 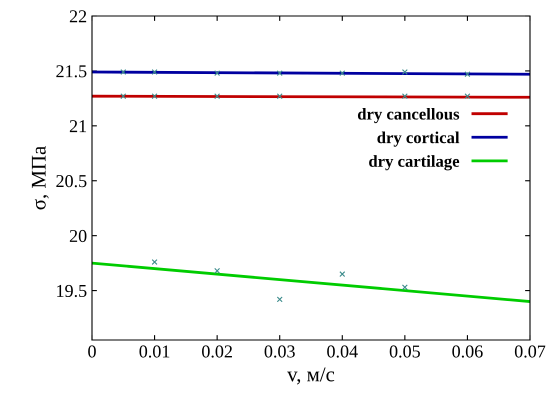 What do you see at coordinates (71, 181) in the screenshot?
I see `y-tick-label: 20.5` at bounding box center [71, 181].